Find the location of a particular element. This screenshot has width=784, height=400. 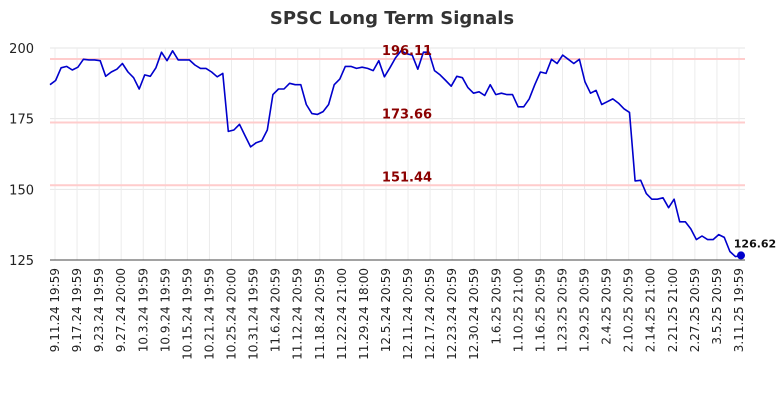

x-tick-label: 11.12.24 20:59 is located at coordinates (298, 314).